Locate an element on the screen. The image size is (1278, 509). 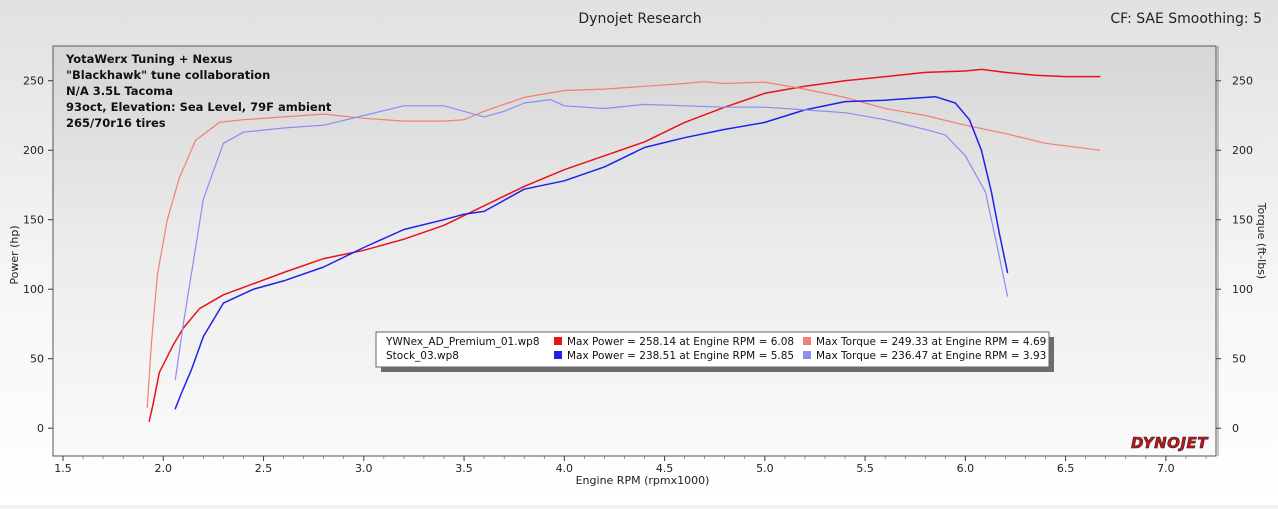
x-tick-label: 6.0 is located at coordinates (966, 468).